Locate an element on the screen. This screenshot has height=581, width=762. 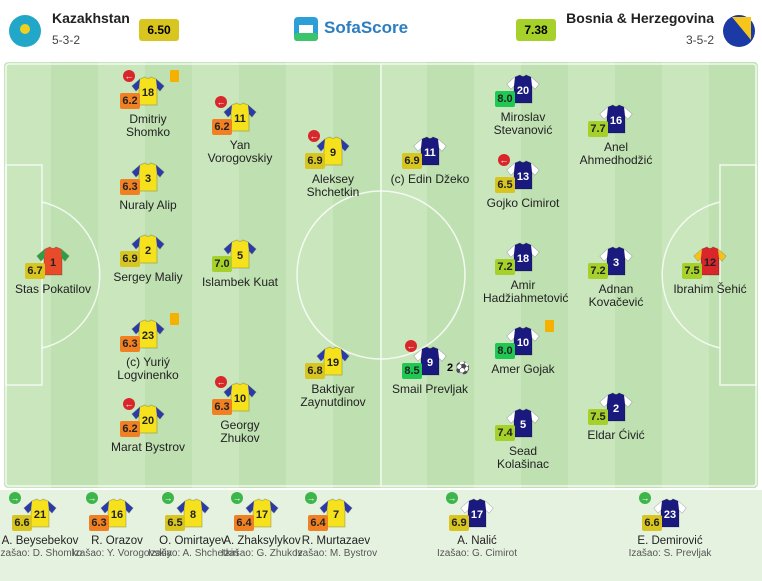
player: 3 6.3 Nuraly Alip is located at coordinates (148, 187).